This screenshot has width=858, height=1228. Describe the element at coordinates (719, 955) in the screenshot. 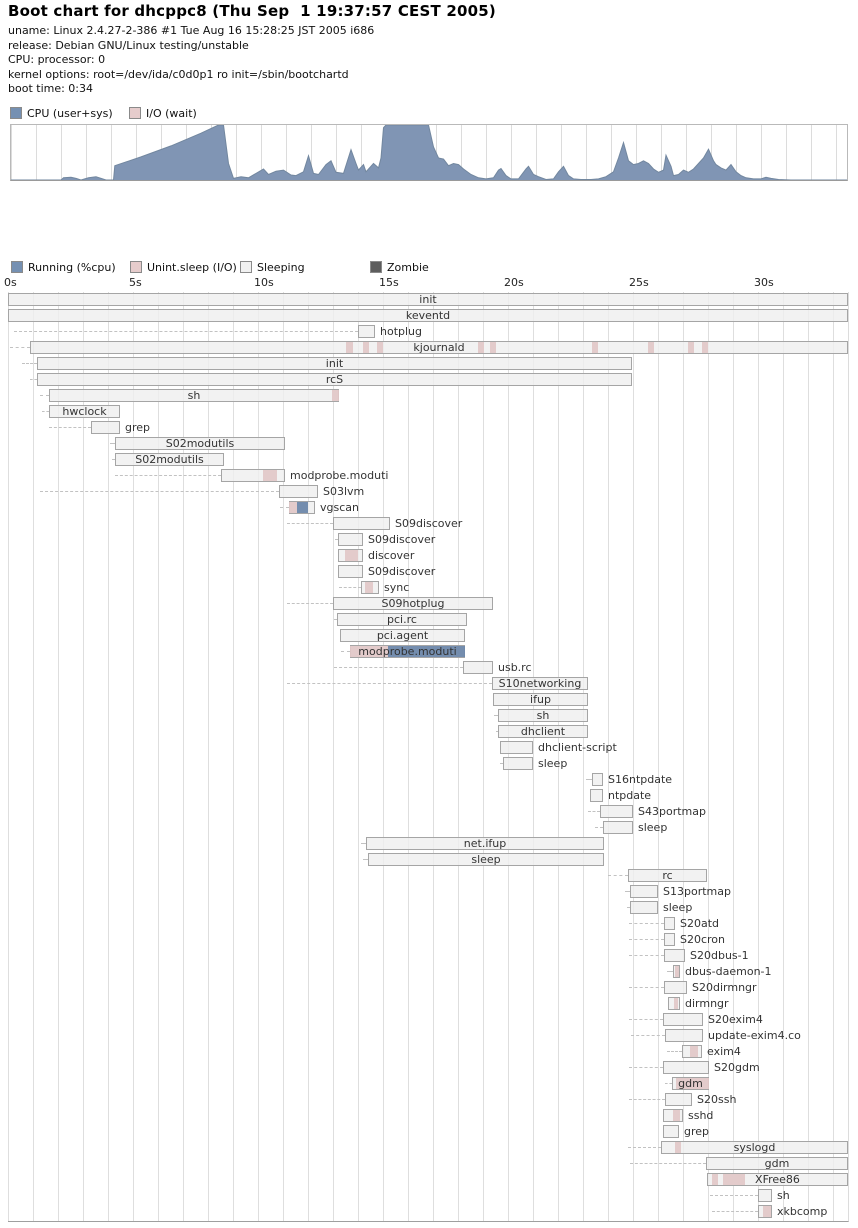

I see `process-label: S20dbus-1` at that location.